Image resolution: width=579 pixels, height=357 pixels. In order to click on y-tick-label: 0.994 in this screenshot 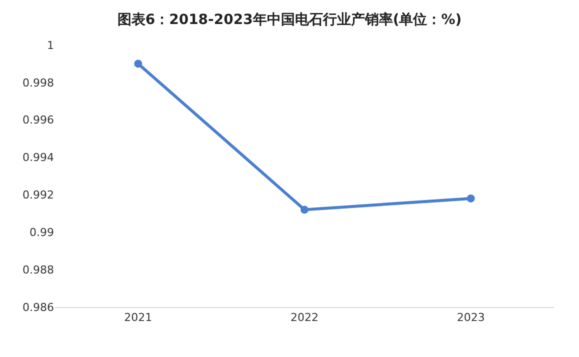, I will do `click(38, 157)`.